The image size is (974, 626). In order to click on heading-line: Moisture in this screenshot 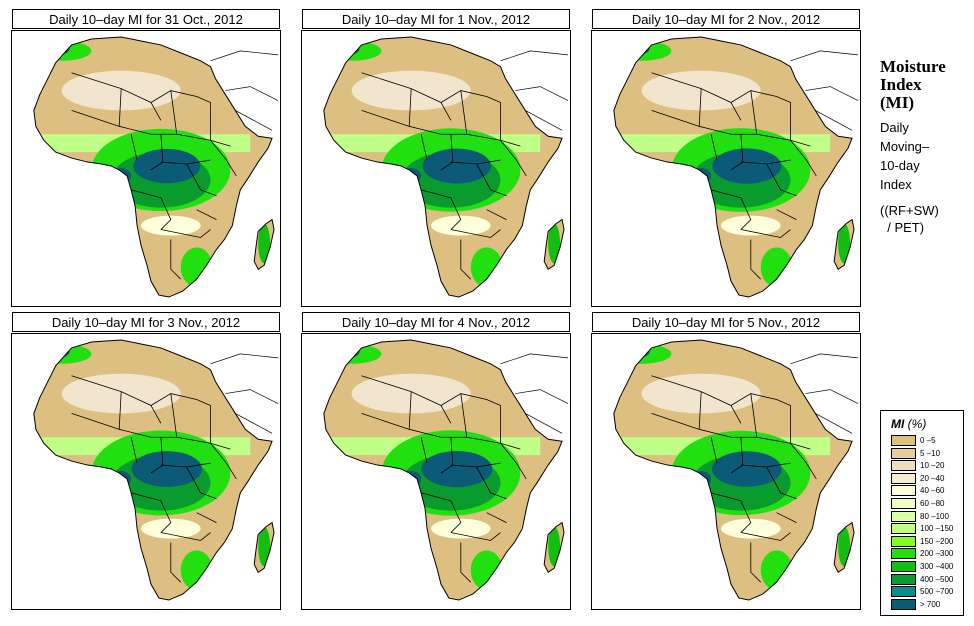, I will do `click(913, 66)`.